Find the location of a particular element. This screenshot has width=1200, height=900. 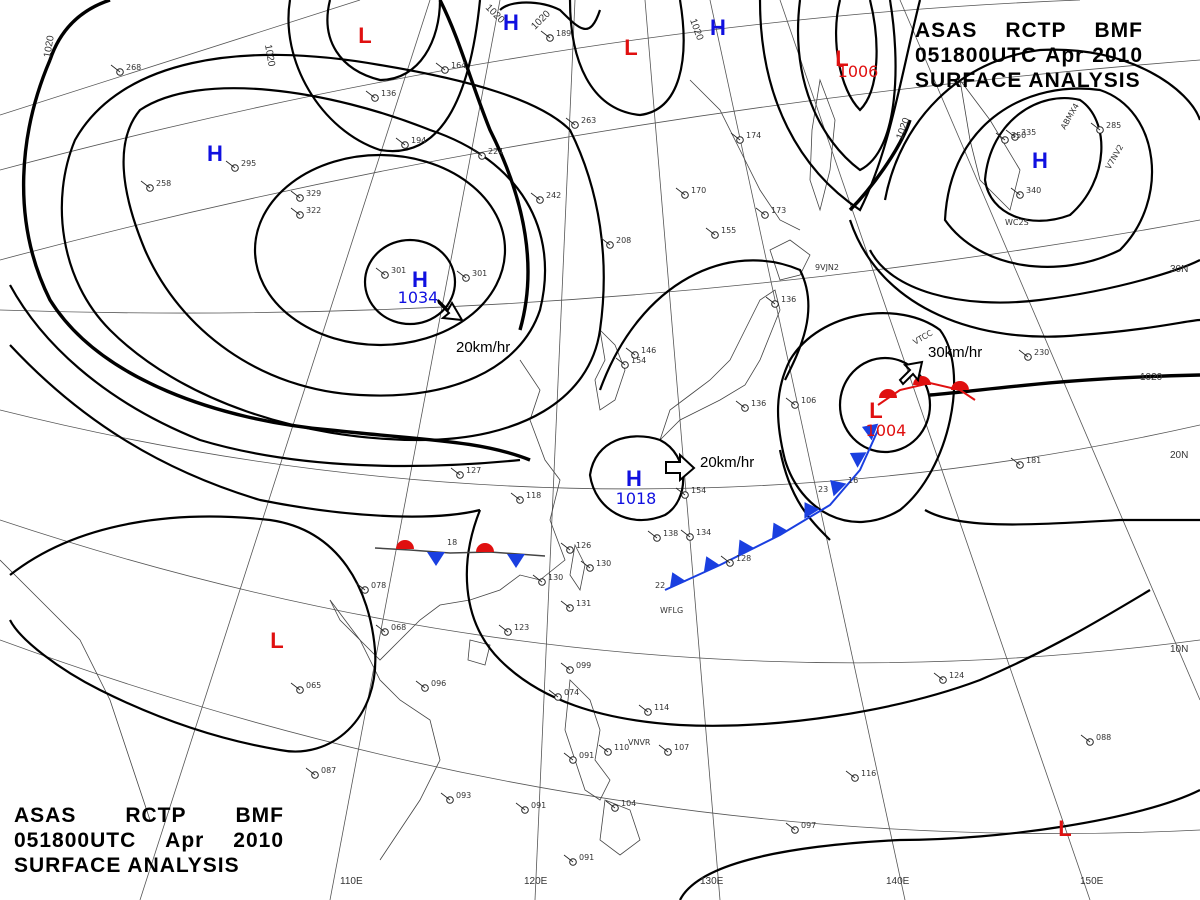

station-plot: 078 is located at coordinates (370, 587).